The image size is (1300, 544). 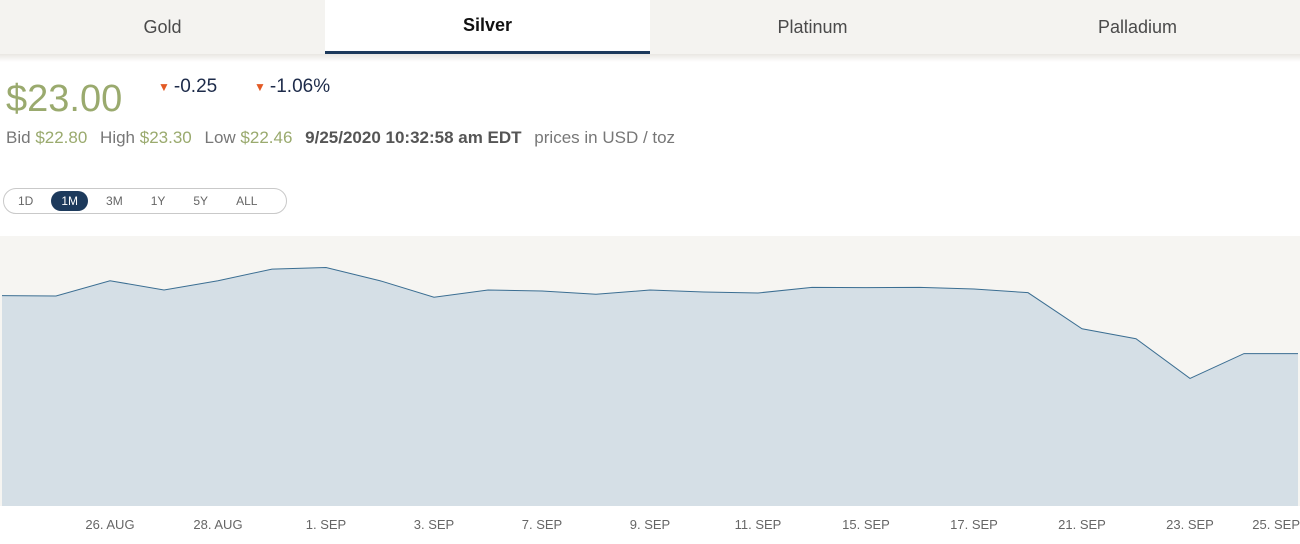 What do you see at coordinates (974, 524) in the screenshot?
I see `x-tick-label: 17. SEP` at bounding box center [974, 524].